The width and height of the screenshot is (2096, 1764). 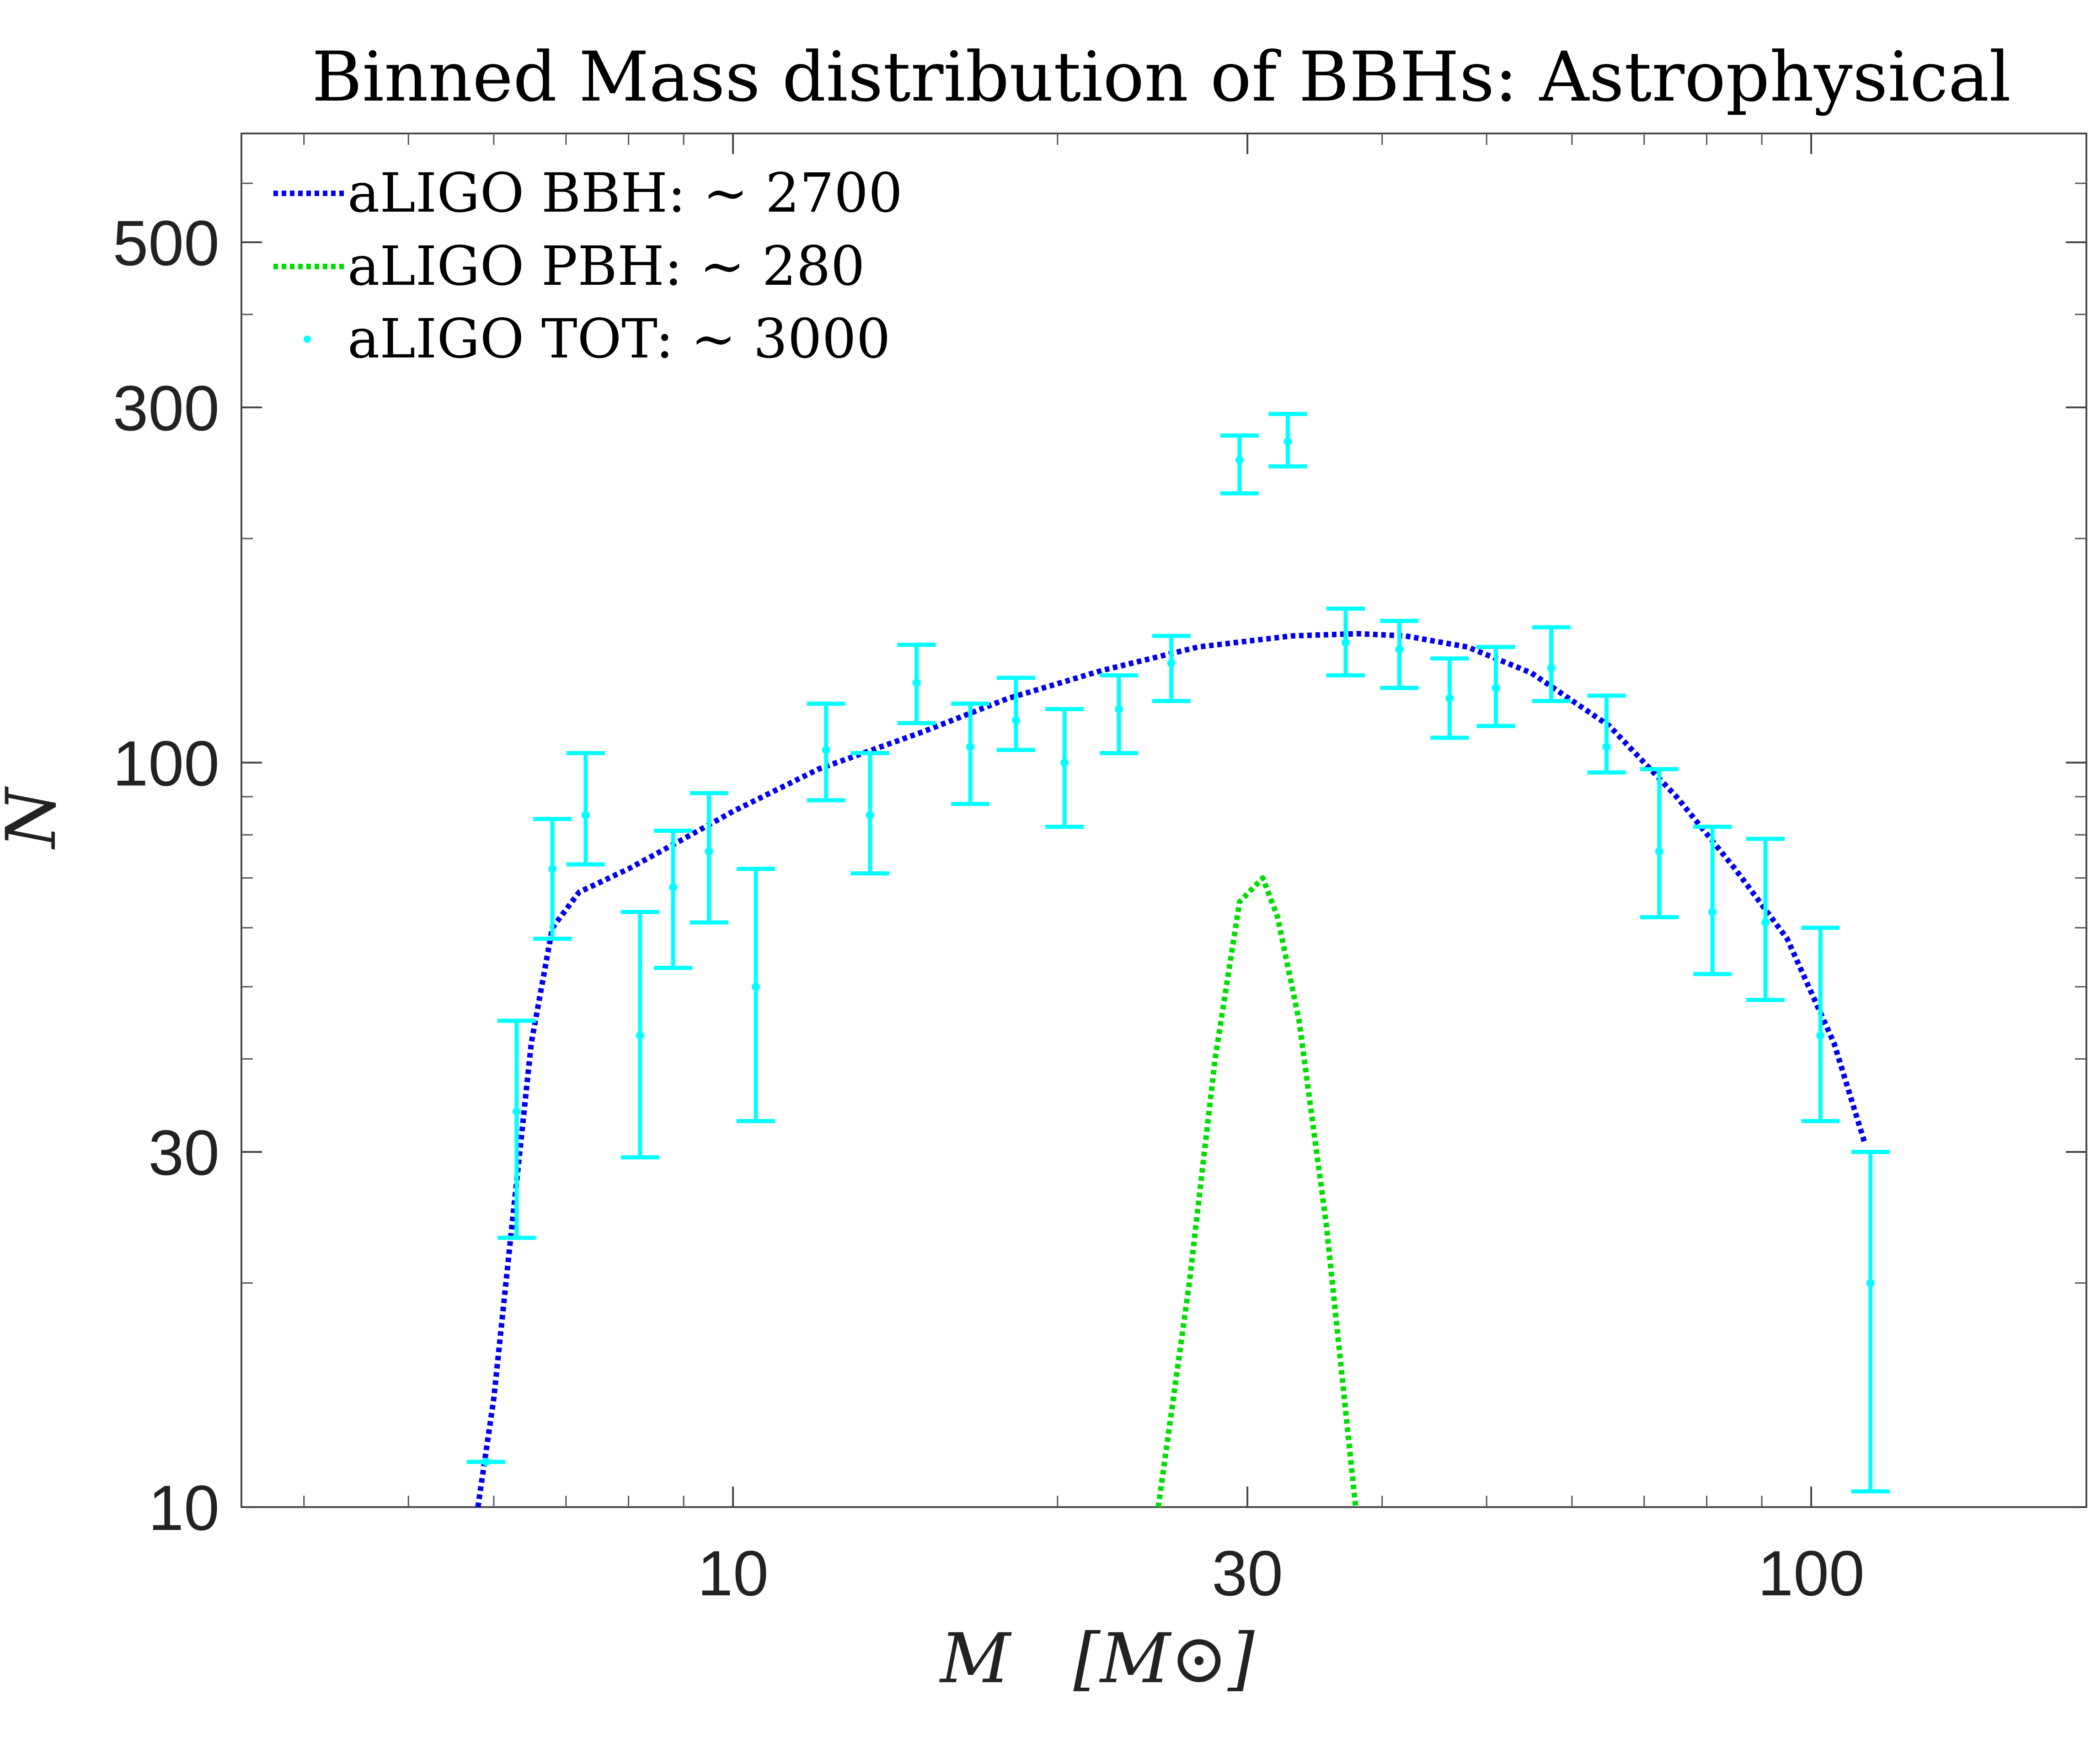 I want to click on pbh-series-line, so click(x=1256, y=1191).